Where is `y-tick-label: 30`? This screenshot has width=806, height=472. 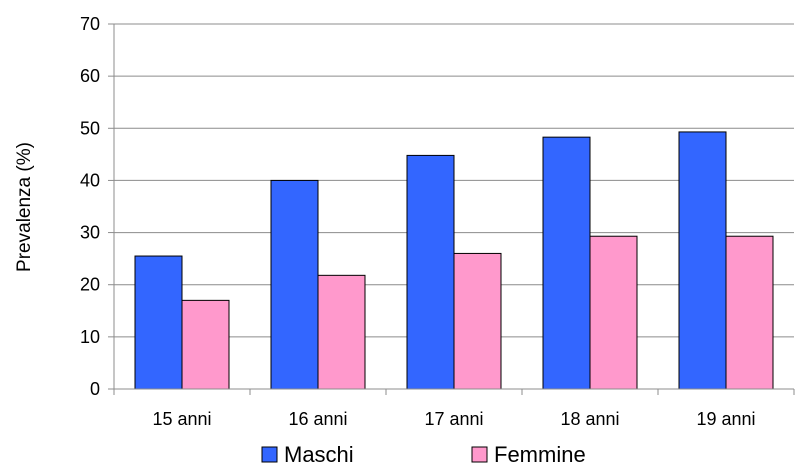 y-tick-label: 30 is located at coordinates (90, 233).